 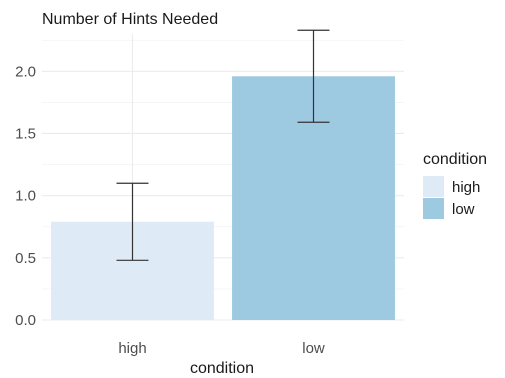 I want to click on y-axis-ticks: 0.0 0.5 1.0 1.5 2.0, so click(x=25, y=196).